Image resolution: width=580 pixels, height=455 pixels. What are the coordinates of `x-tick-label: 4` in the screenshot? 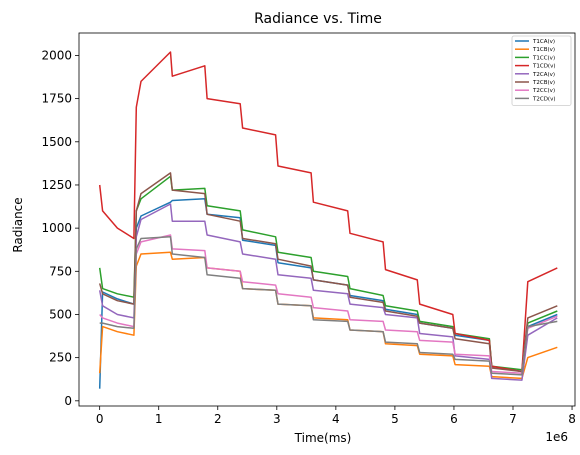 It's located at (336, 419).